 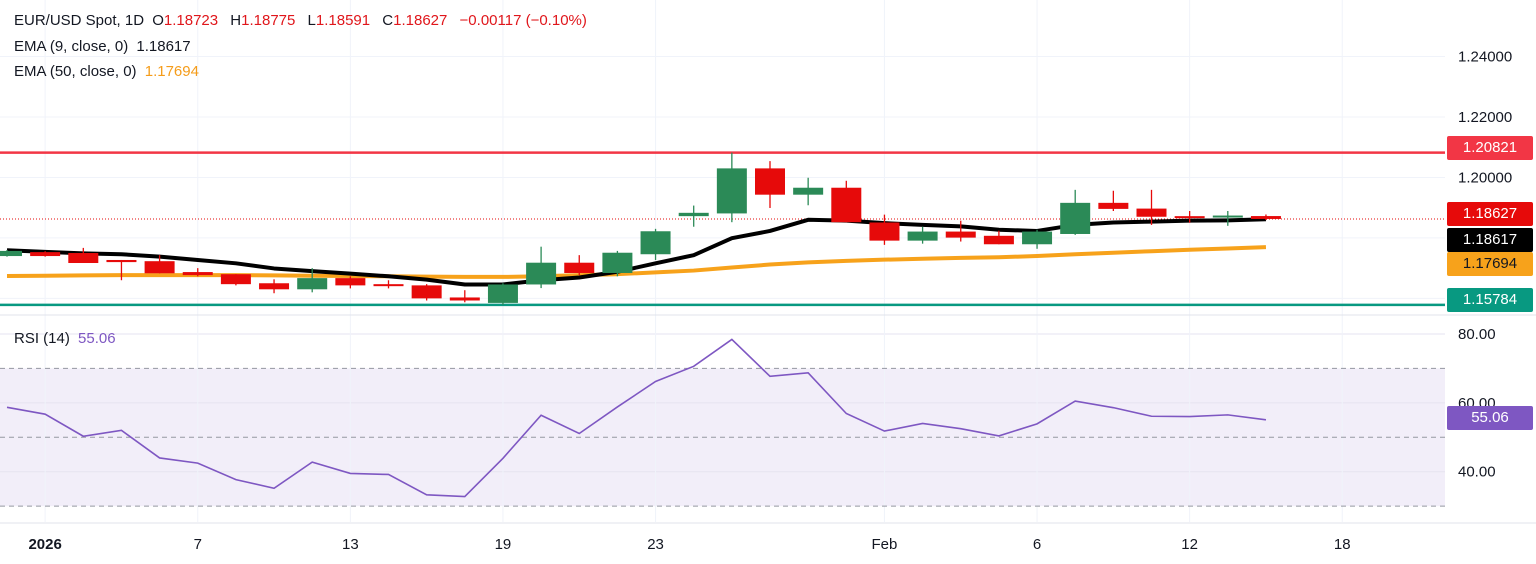 What do you see at coordinates (263, 20) in the screenshot?
I see `high-value: H1.18775` at bounding box center [263, 20].